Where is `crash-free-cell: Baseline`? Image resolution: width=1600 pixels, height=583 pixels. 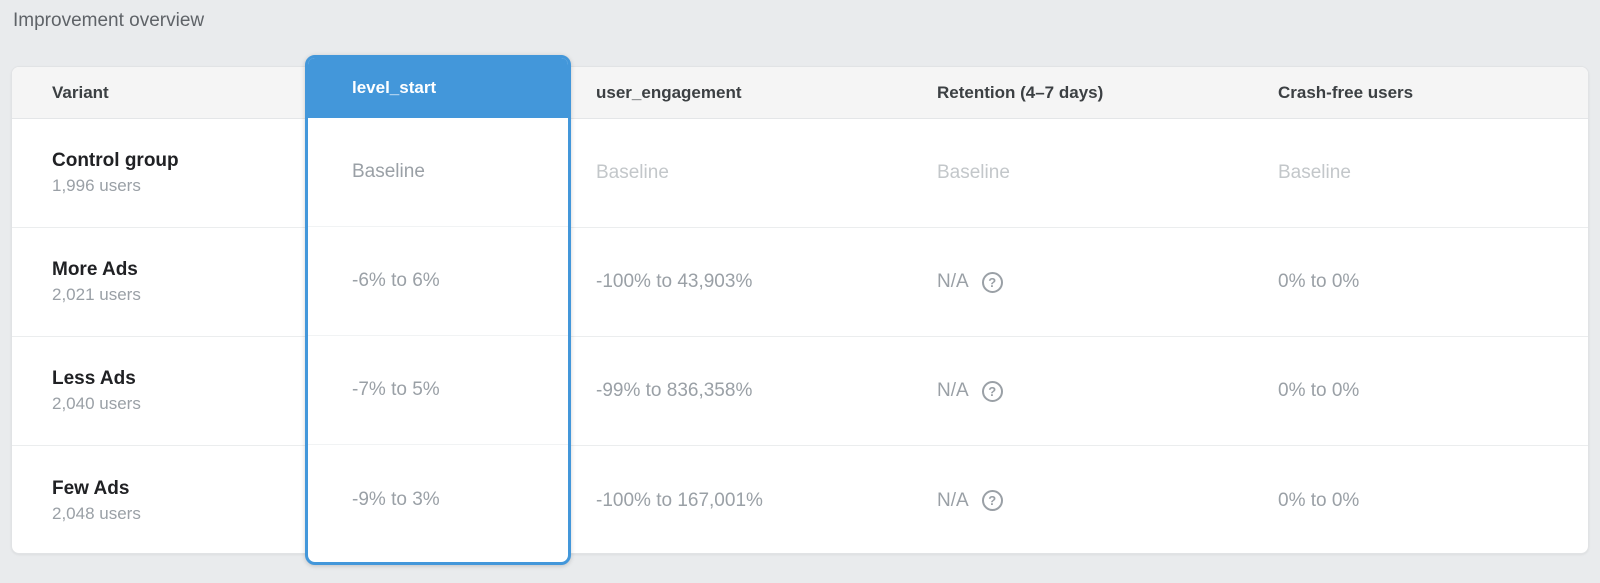
crash-free-cell: Baseline is located at coordinates (1314, 172).